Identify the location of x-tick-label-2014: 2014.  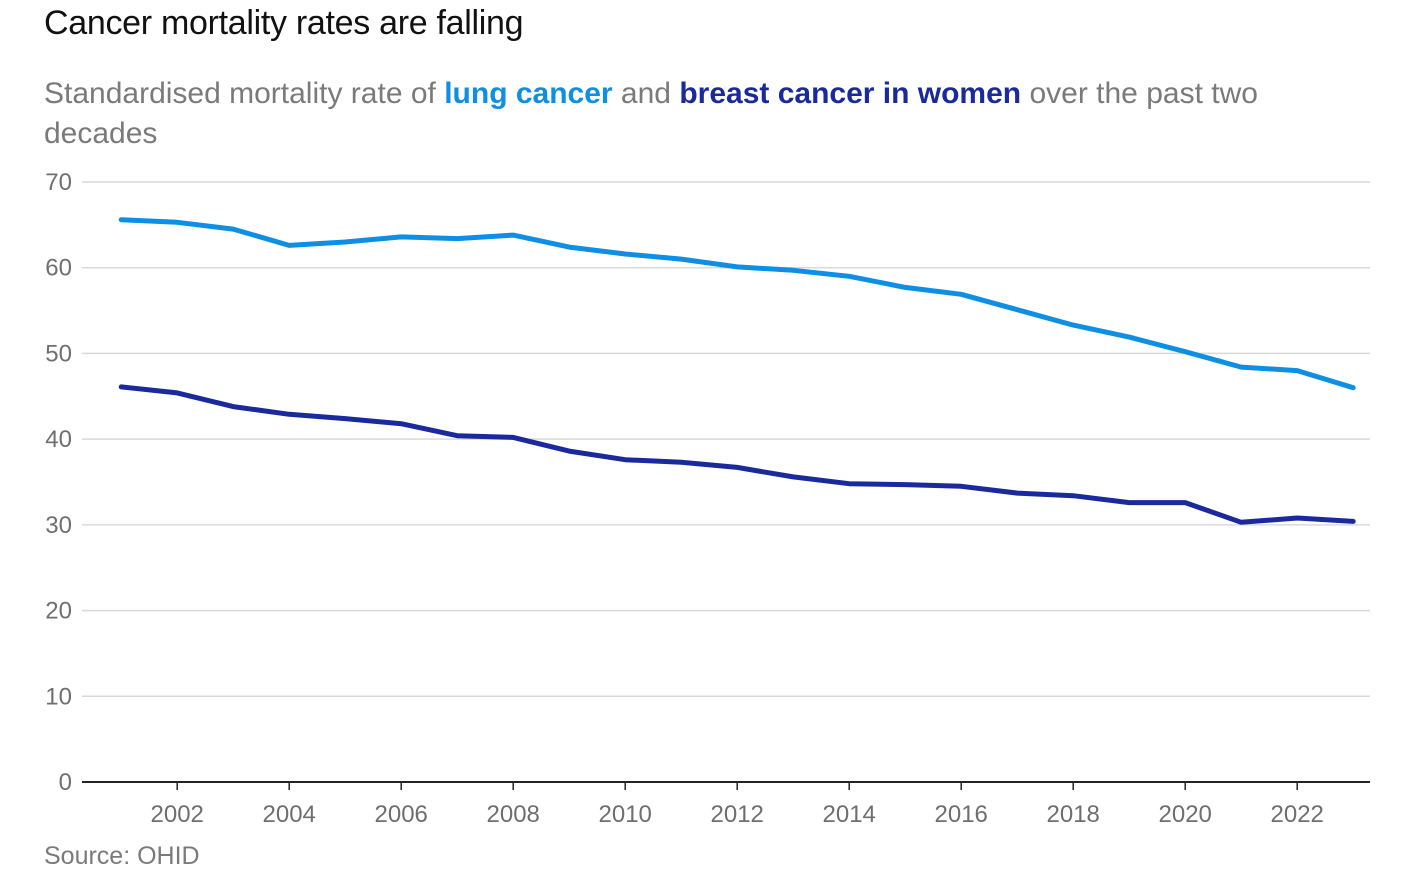
(849, 814).